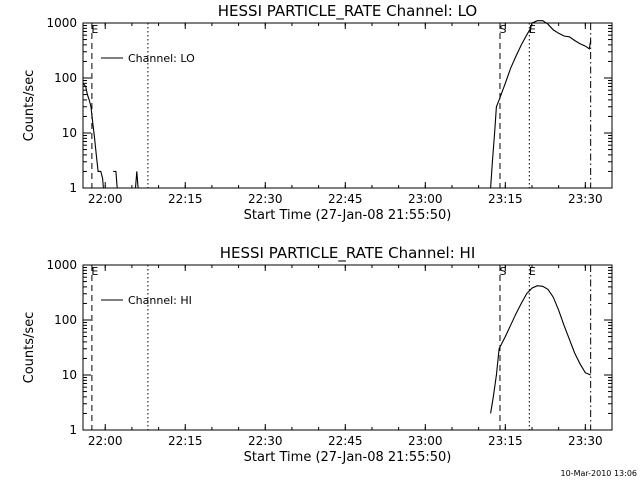  Describe the element at coordinates (599, 473) in the screenshot. I see `footer-timestamp: 10-Mar-2010 13:06` at that location.